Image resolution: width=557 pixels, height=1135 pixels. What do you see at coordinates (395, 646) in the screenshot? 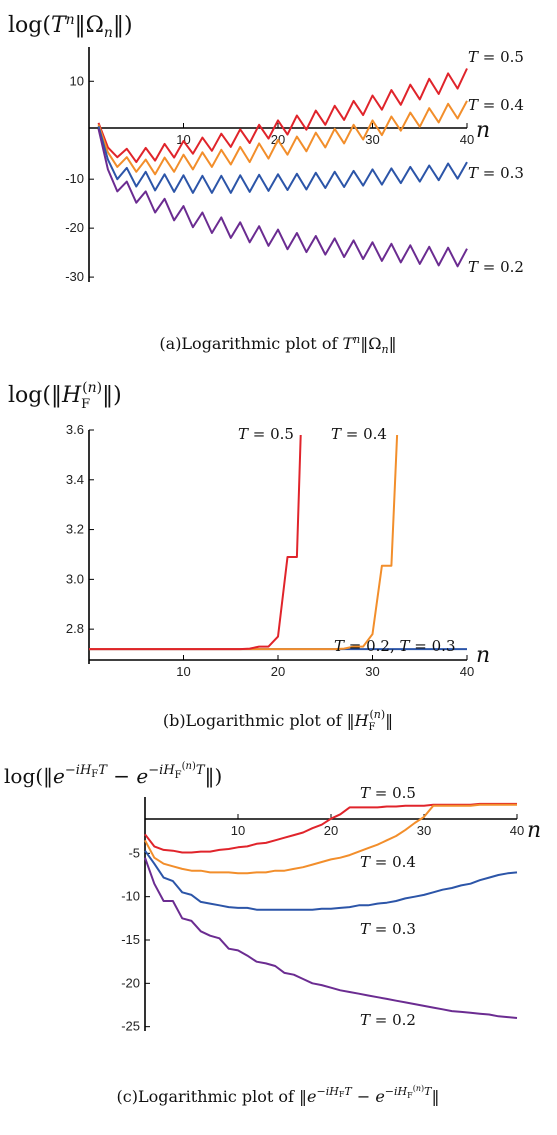
I see `panel-b-label-t02-t03: T = 0.2, T = 0.3` at bounding box center [395, 646].